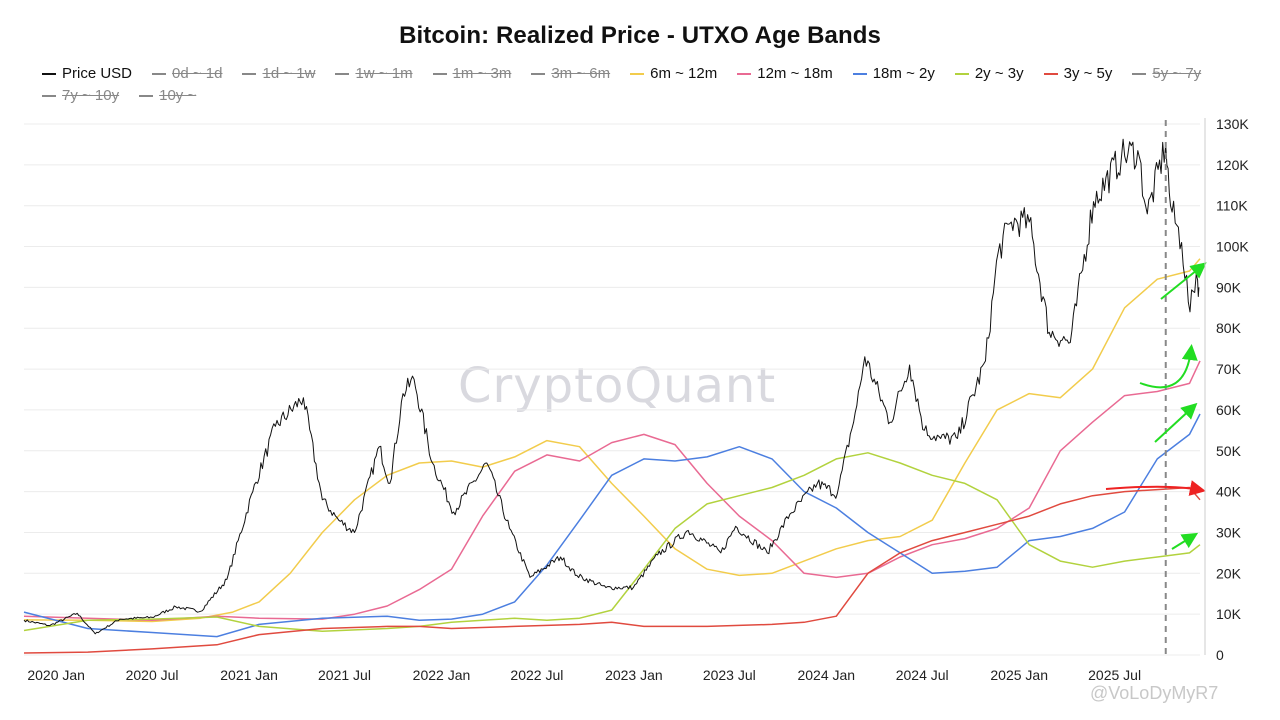  I want to click on x-tick-label: 2021 Jan, so click(249, 675).